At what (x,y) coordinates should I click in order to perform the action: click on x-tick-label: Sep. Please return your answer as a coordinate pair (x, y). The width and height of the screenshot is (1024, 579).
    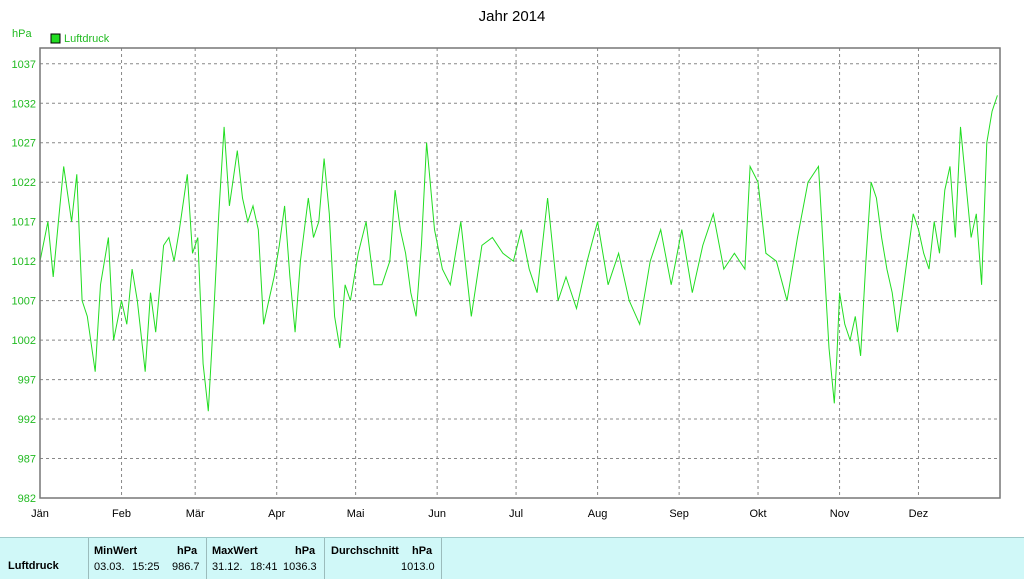
    Looking at the image, I should click on (679, 514).